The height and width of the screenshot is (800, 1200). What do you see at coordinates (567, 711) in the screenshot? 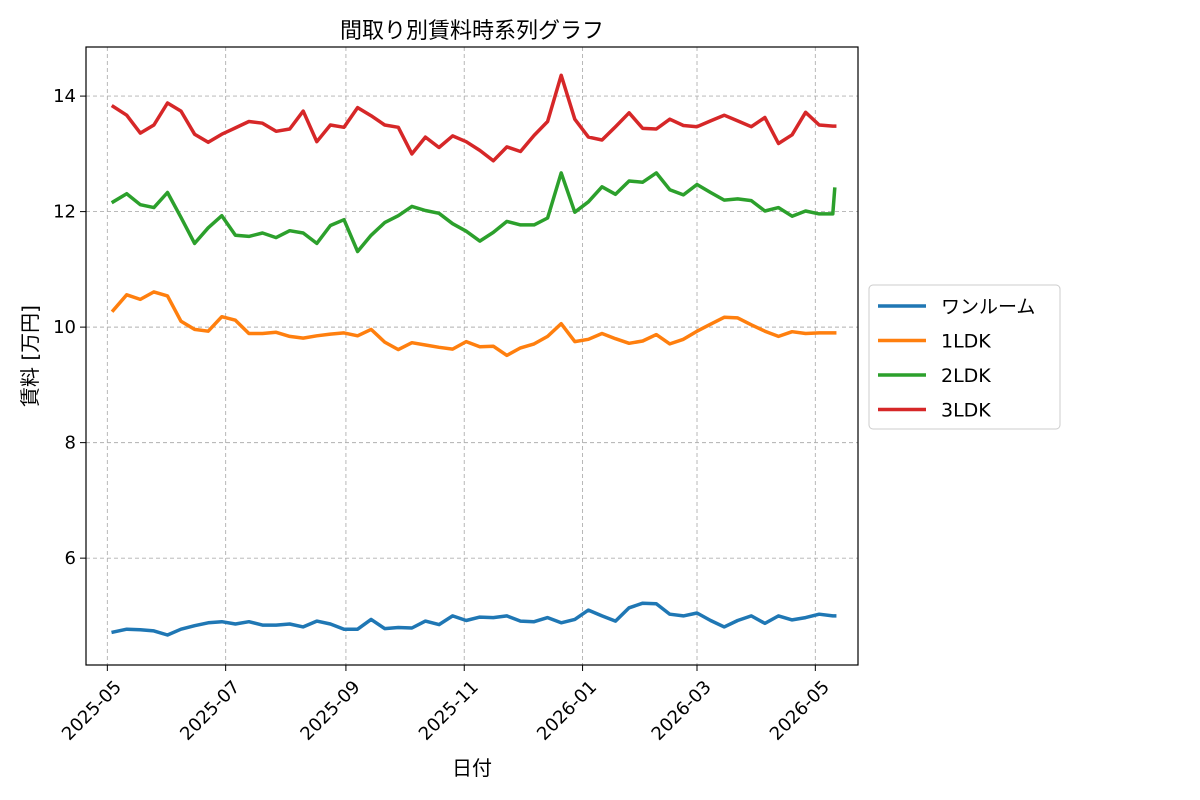
I see `x-tick-label: 2026-01` at bounding box center [567, 711].